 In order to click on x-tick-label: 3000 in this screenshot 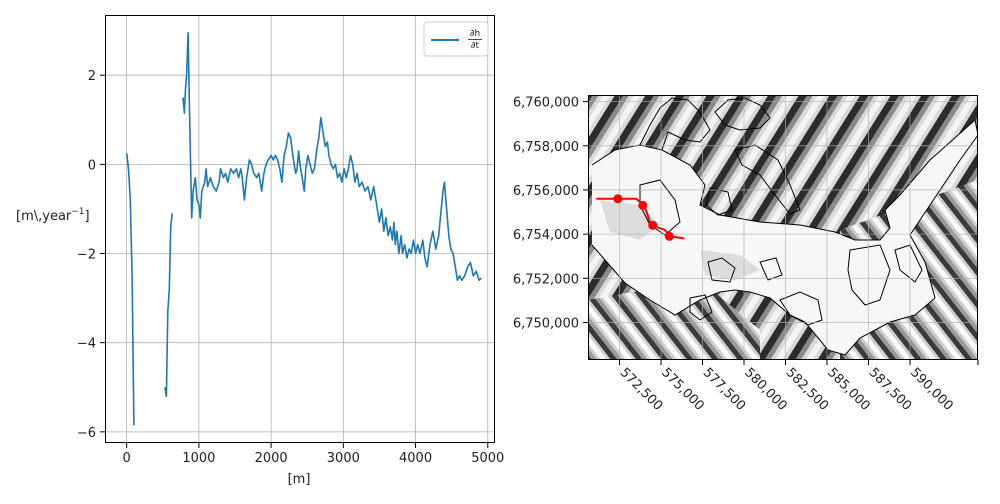, I will do `click(343, 458)`.